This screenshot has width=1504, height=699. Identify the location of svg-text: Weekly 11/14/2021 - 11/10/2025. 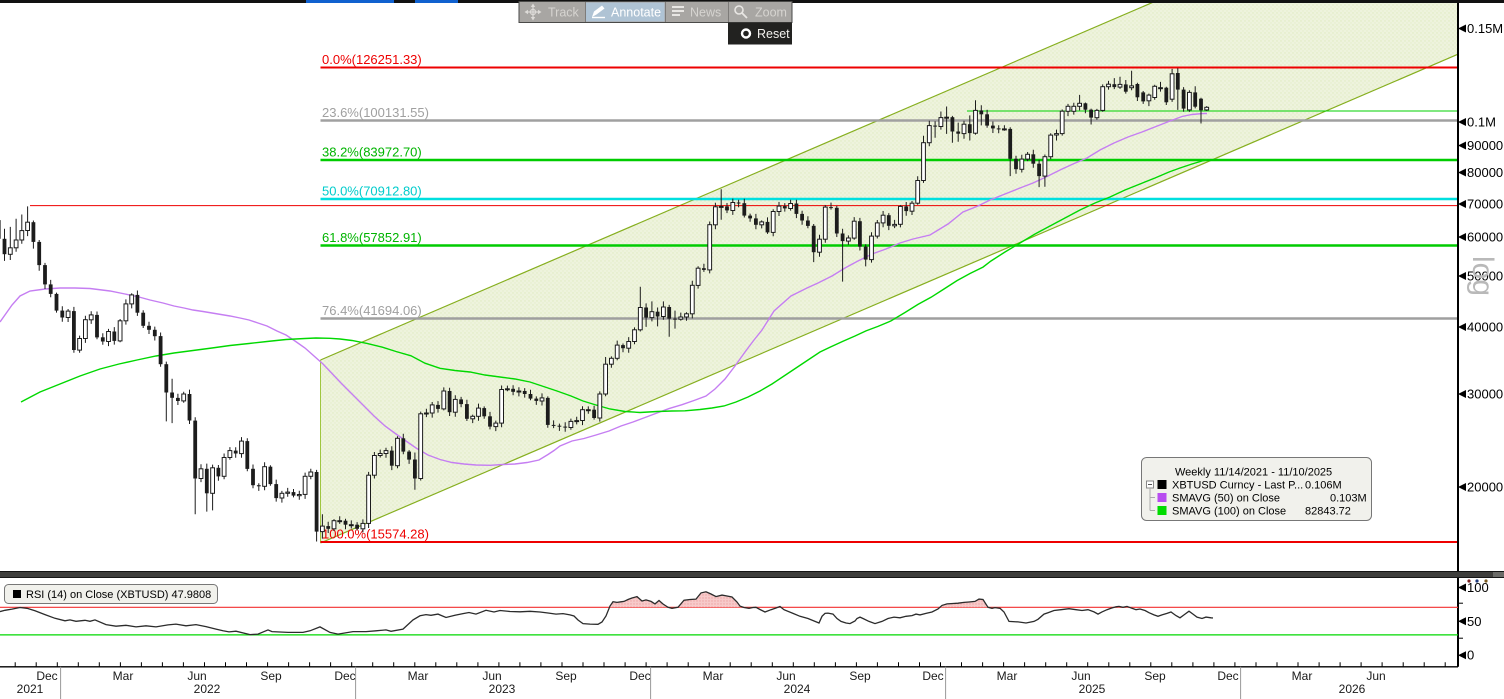
(1253, 473).